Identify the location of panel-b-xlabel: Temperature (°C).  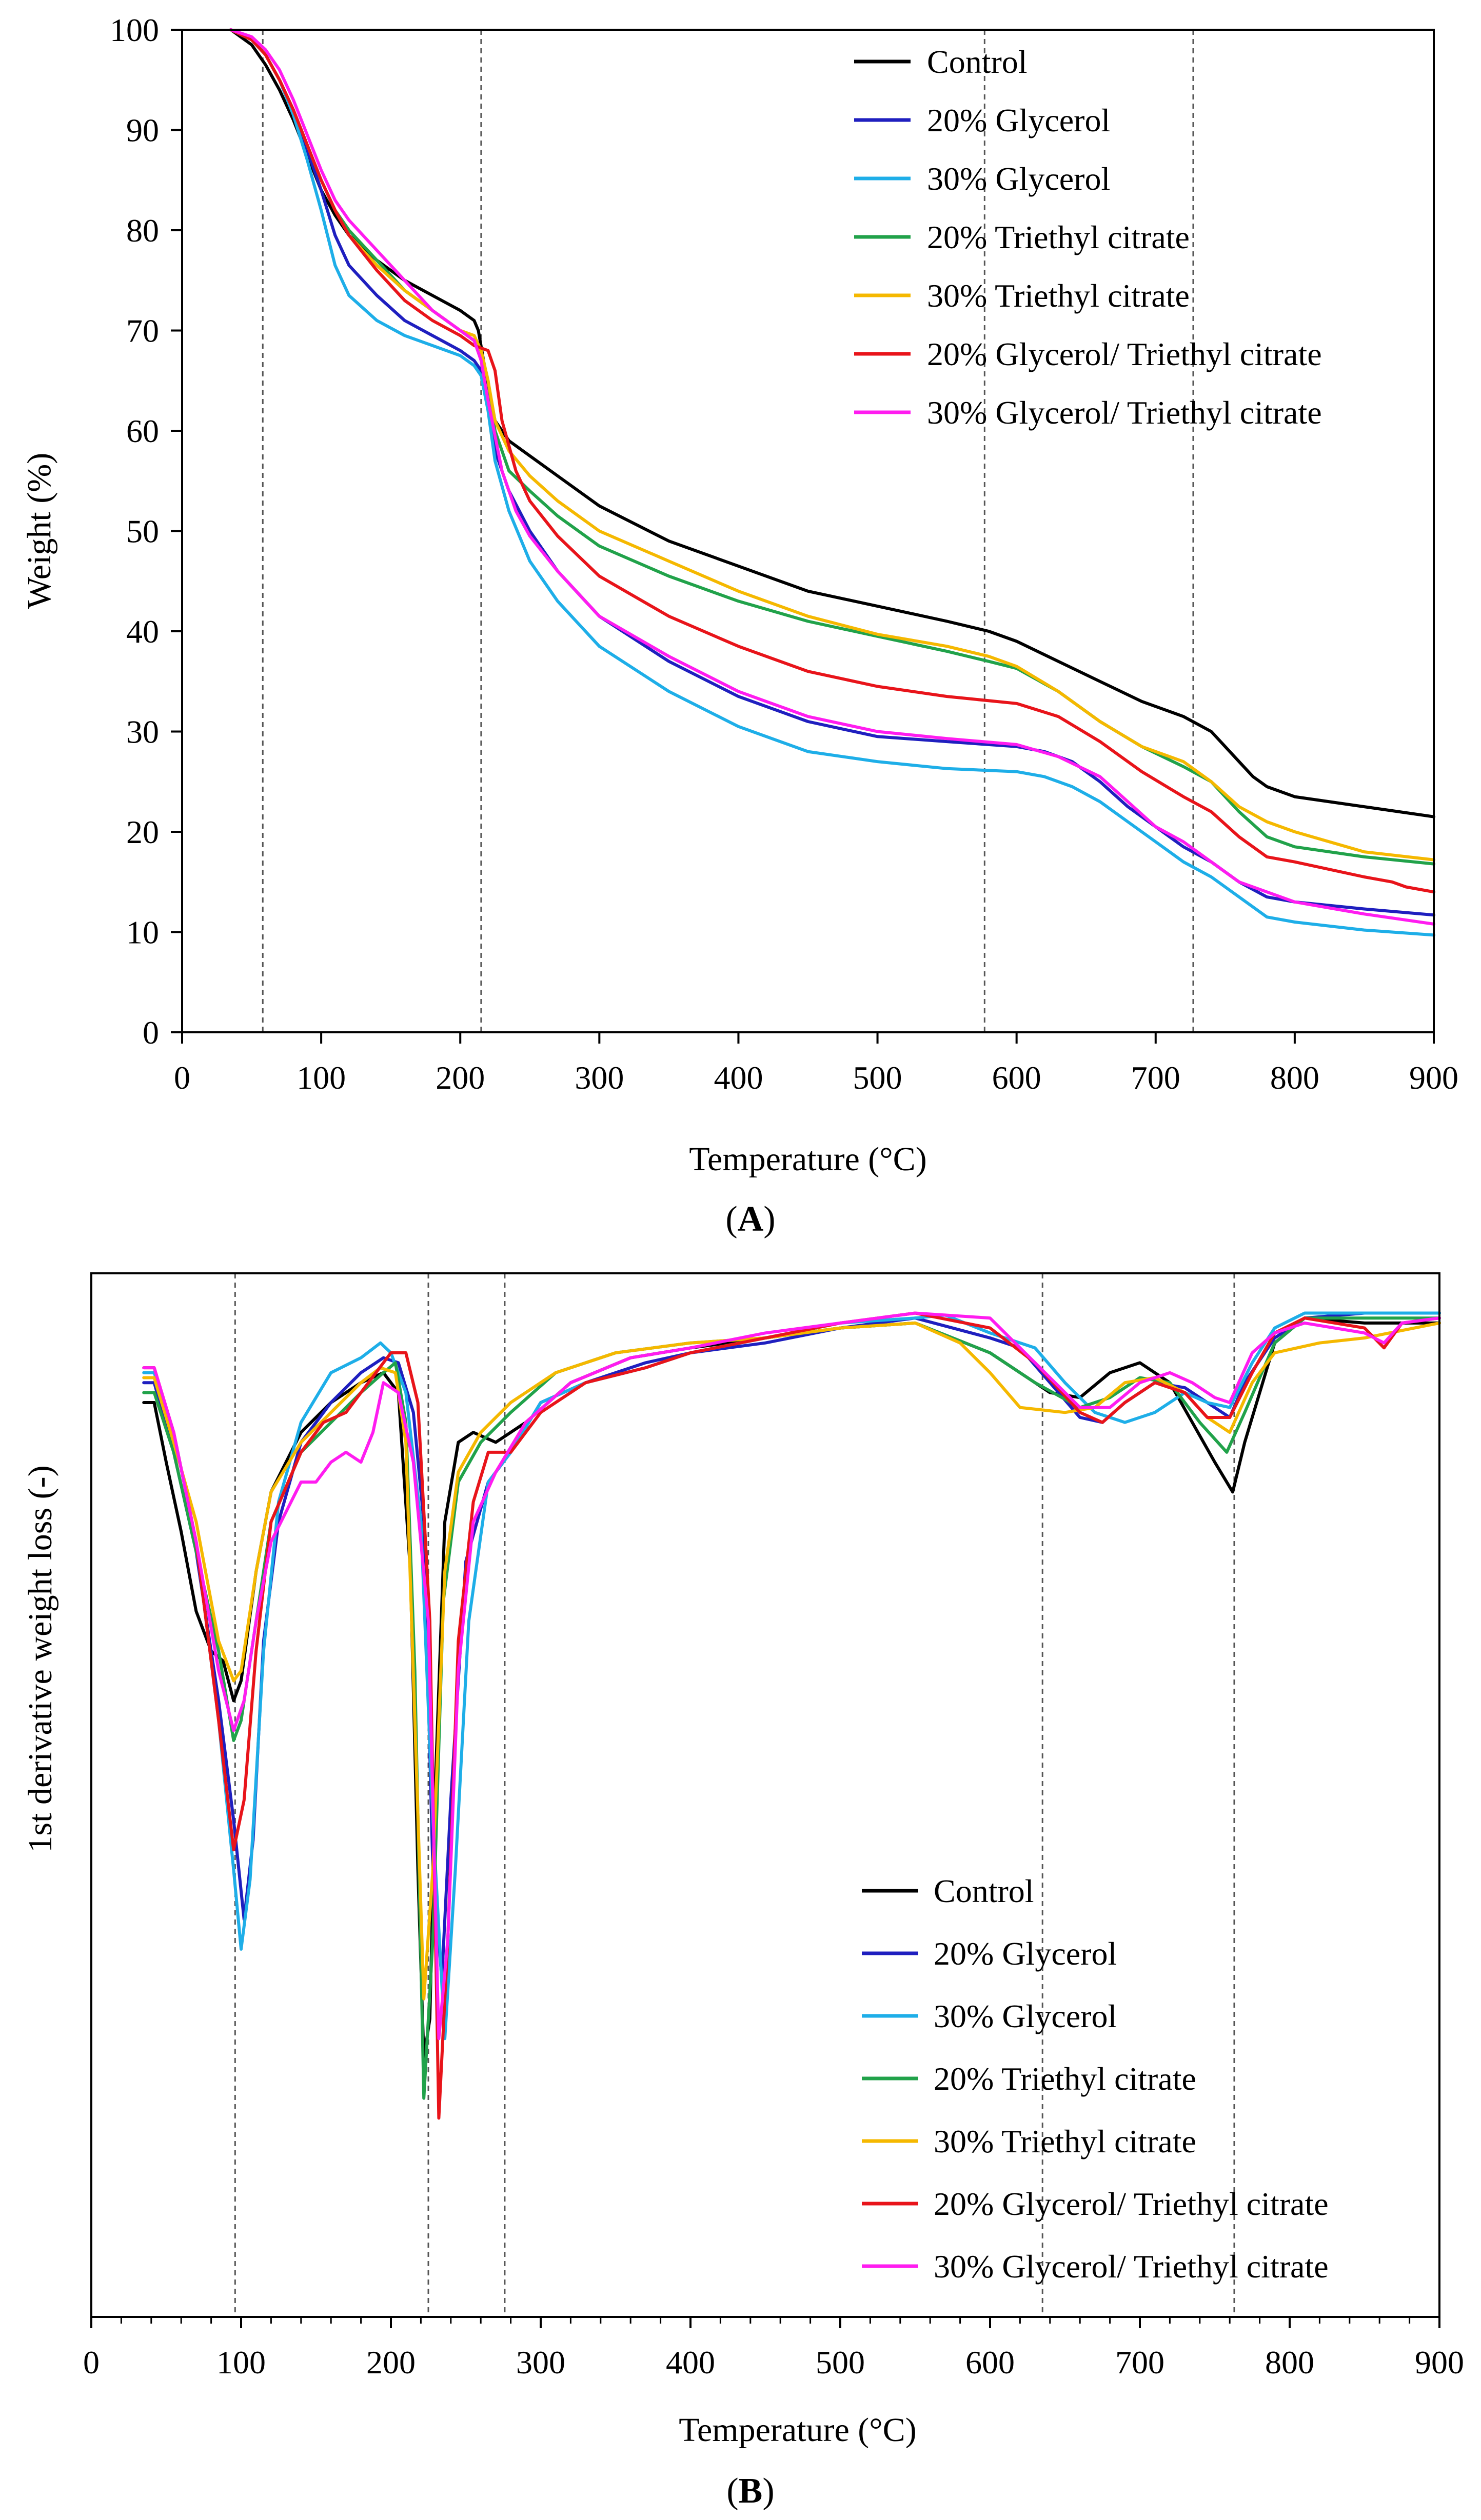
(797, 2430).